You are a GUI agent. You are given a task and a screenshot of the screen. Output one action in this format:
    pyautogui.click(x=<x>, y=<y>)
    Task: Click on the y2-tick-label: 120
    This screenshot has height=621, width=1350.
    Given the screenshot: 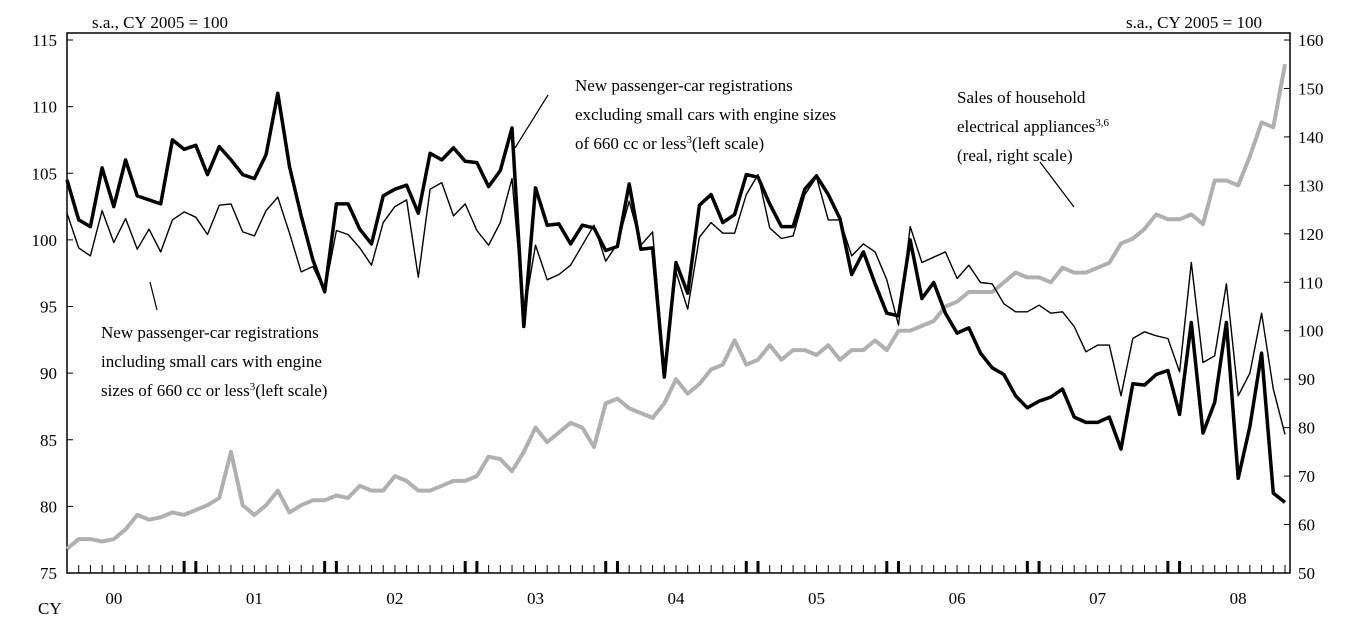 What is the action you would take?
    pyautogui.click(x=1311, y=234)
    